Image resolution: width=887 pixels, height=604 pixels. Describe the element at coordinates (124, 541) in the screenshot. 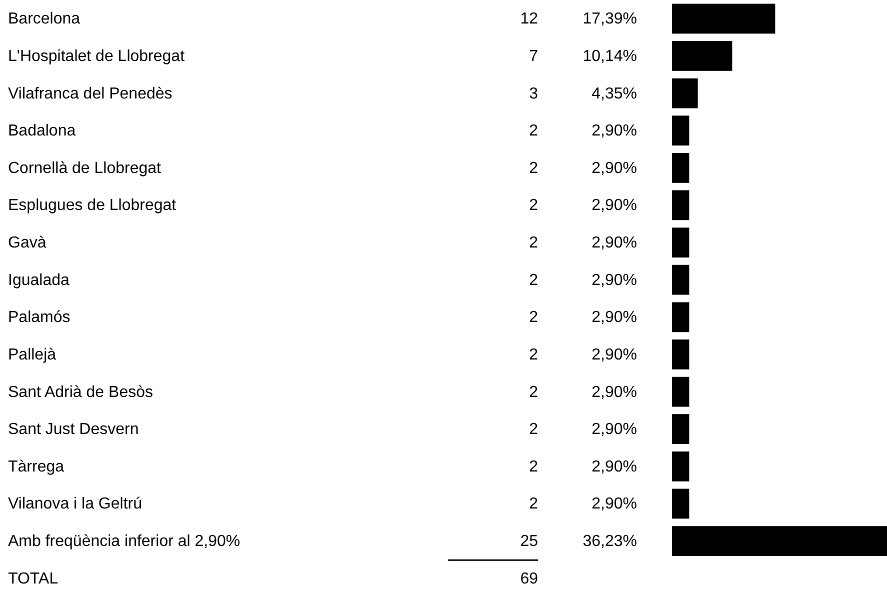

I see `y-tick-label: Amb freqüència inferior al 2,90%` at that location.